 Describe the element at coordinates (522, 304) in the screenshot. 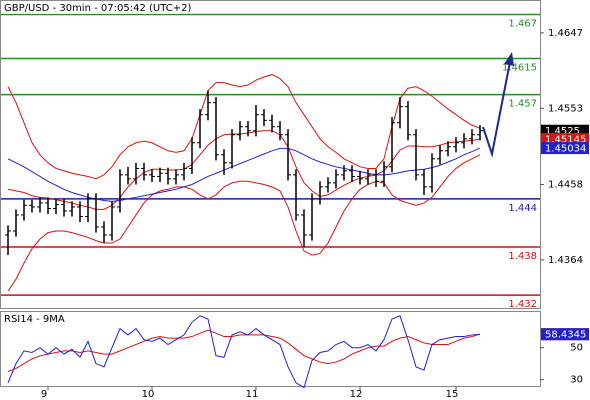

I see `level-label: 1.432` at that location.